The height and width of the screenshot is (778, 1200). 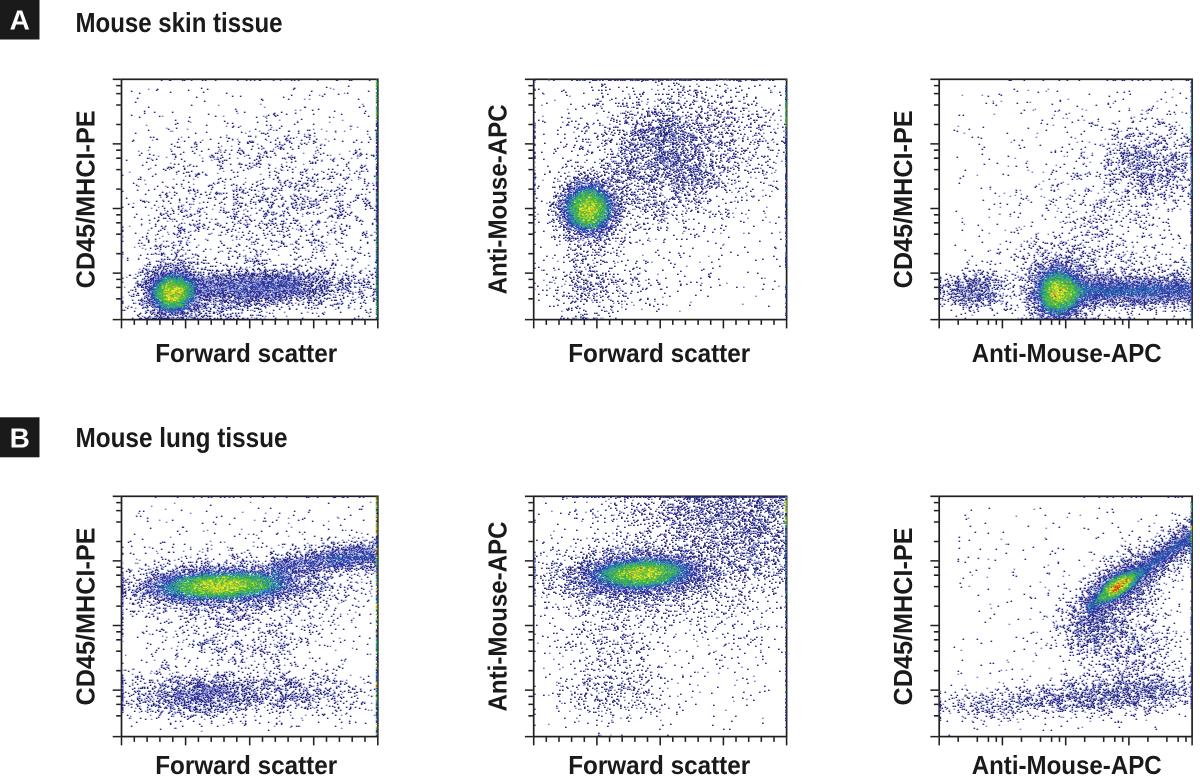 What do you see at coordinates (20, 438) in the screenshot?
I see `svg-text: B` at bounding box center [20, 438].